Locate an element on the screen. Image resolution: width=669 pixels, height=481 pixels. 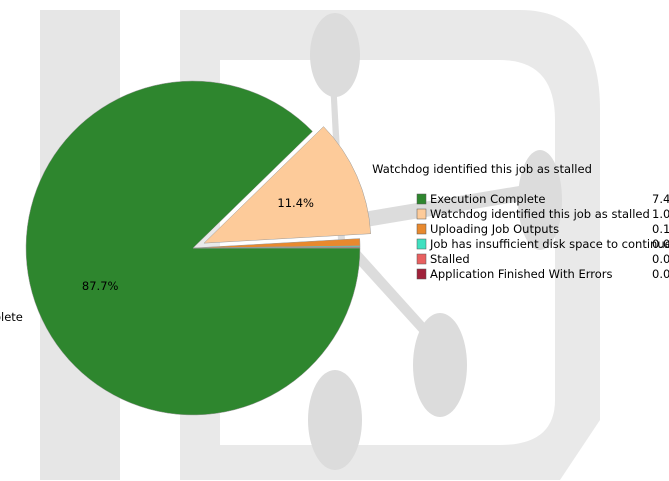
legend-value-2: 0.1 is located at coordinates (660, 229).